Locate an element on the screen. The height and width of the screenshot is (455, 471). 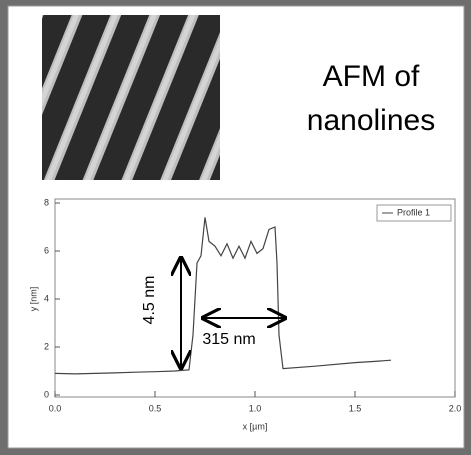
y-tick-label: 8 is located at coordinates (46, 202).